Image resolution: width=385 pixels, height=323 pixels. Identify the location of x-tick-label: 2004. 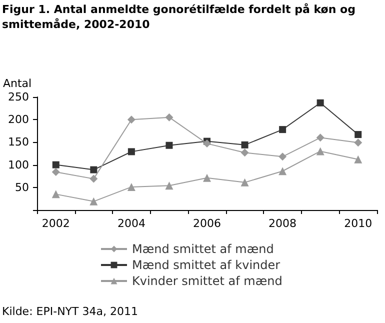
(131, 223).